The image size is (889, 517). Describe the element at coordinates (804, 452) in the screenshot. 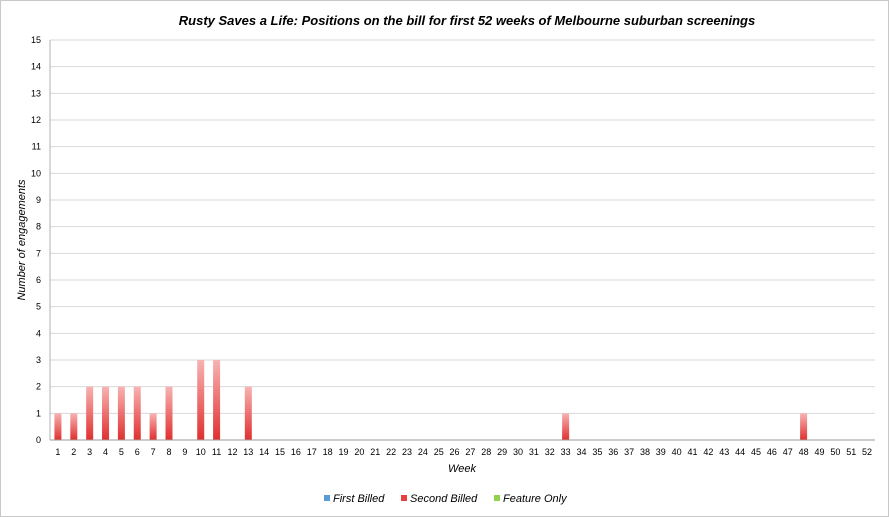

I see `x-tick-label: 48` at that location.